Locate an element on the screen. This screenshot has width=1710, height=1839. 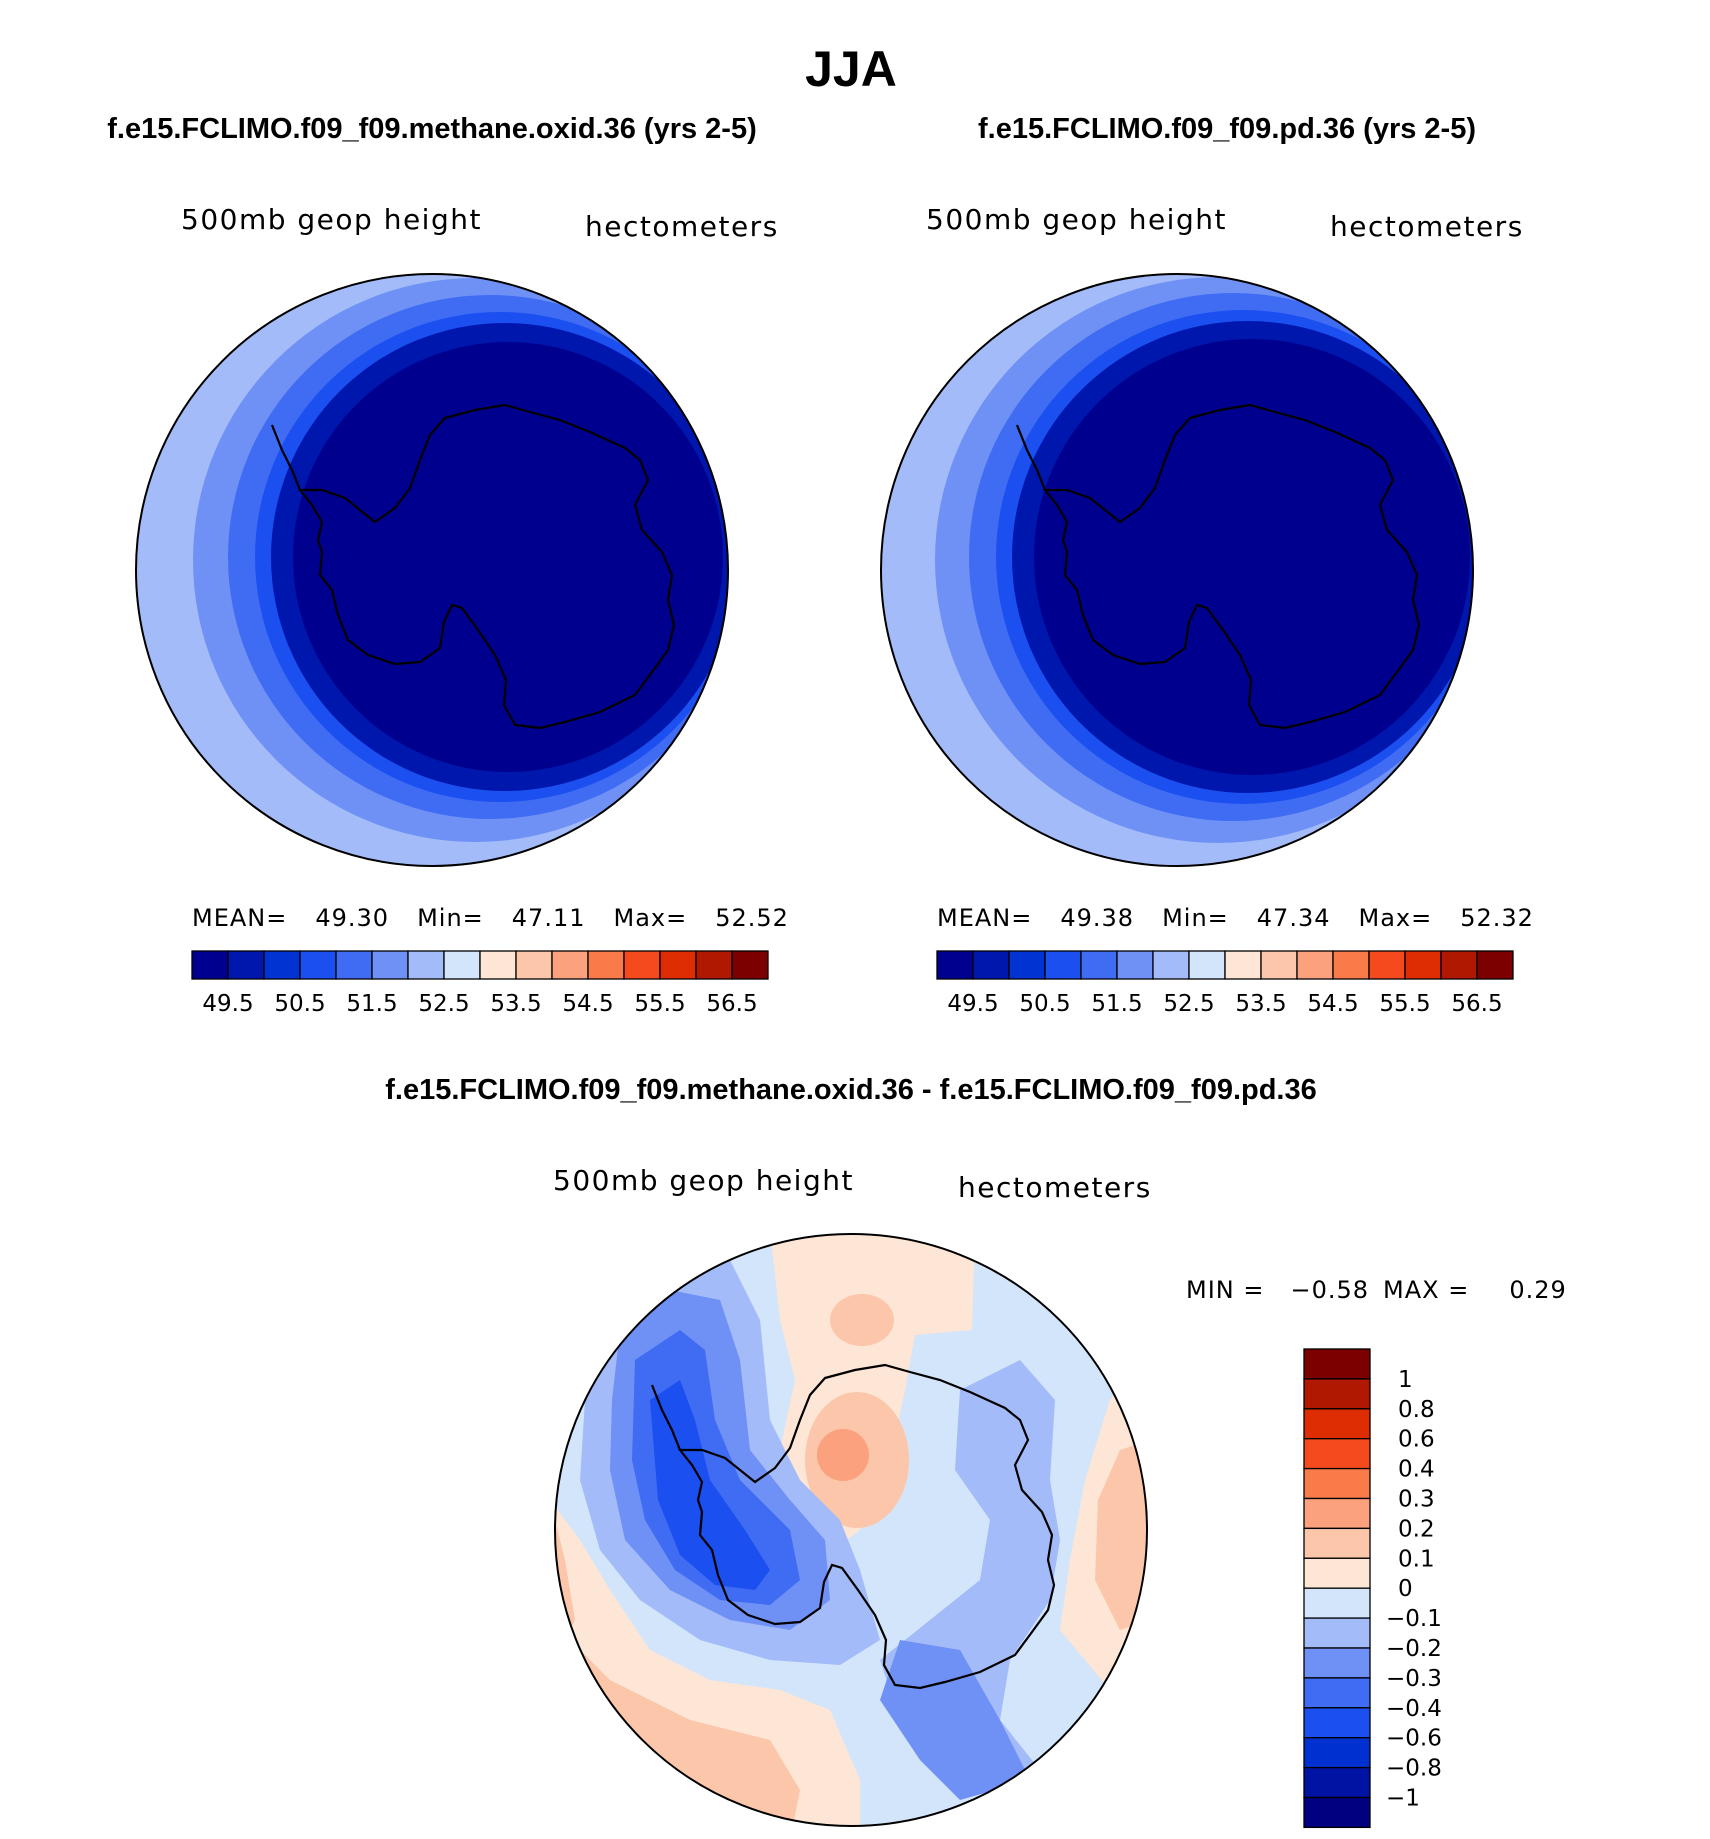
panel-b-peninsula is located at coordinates (1031, 457).